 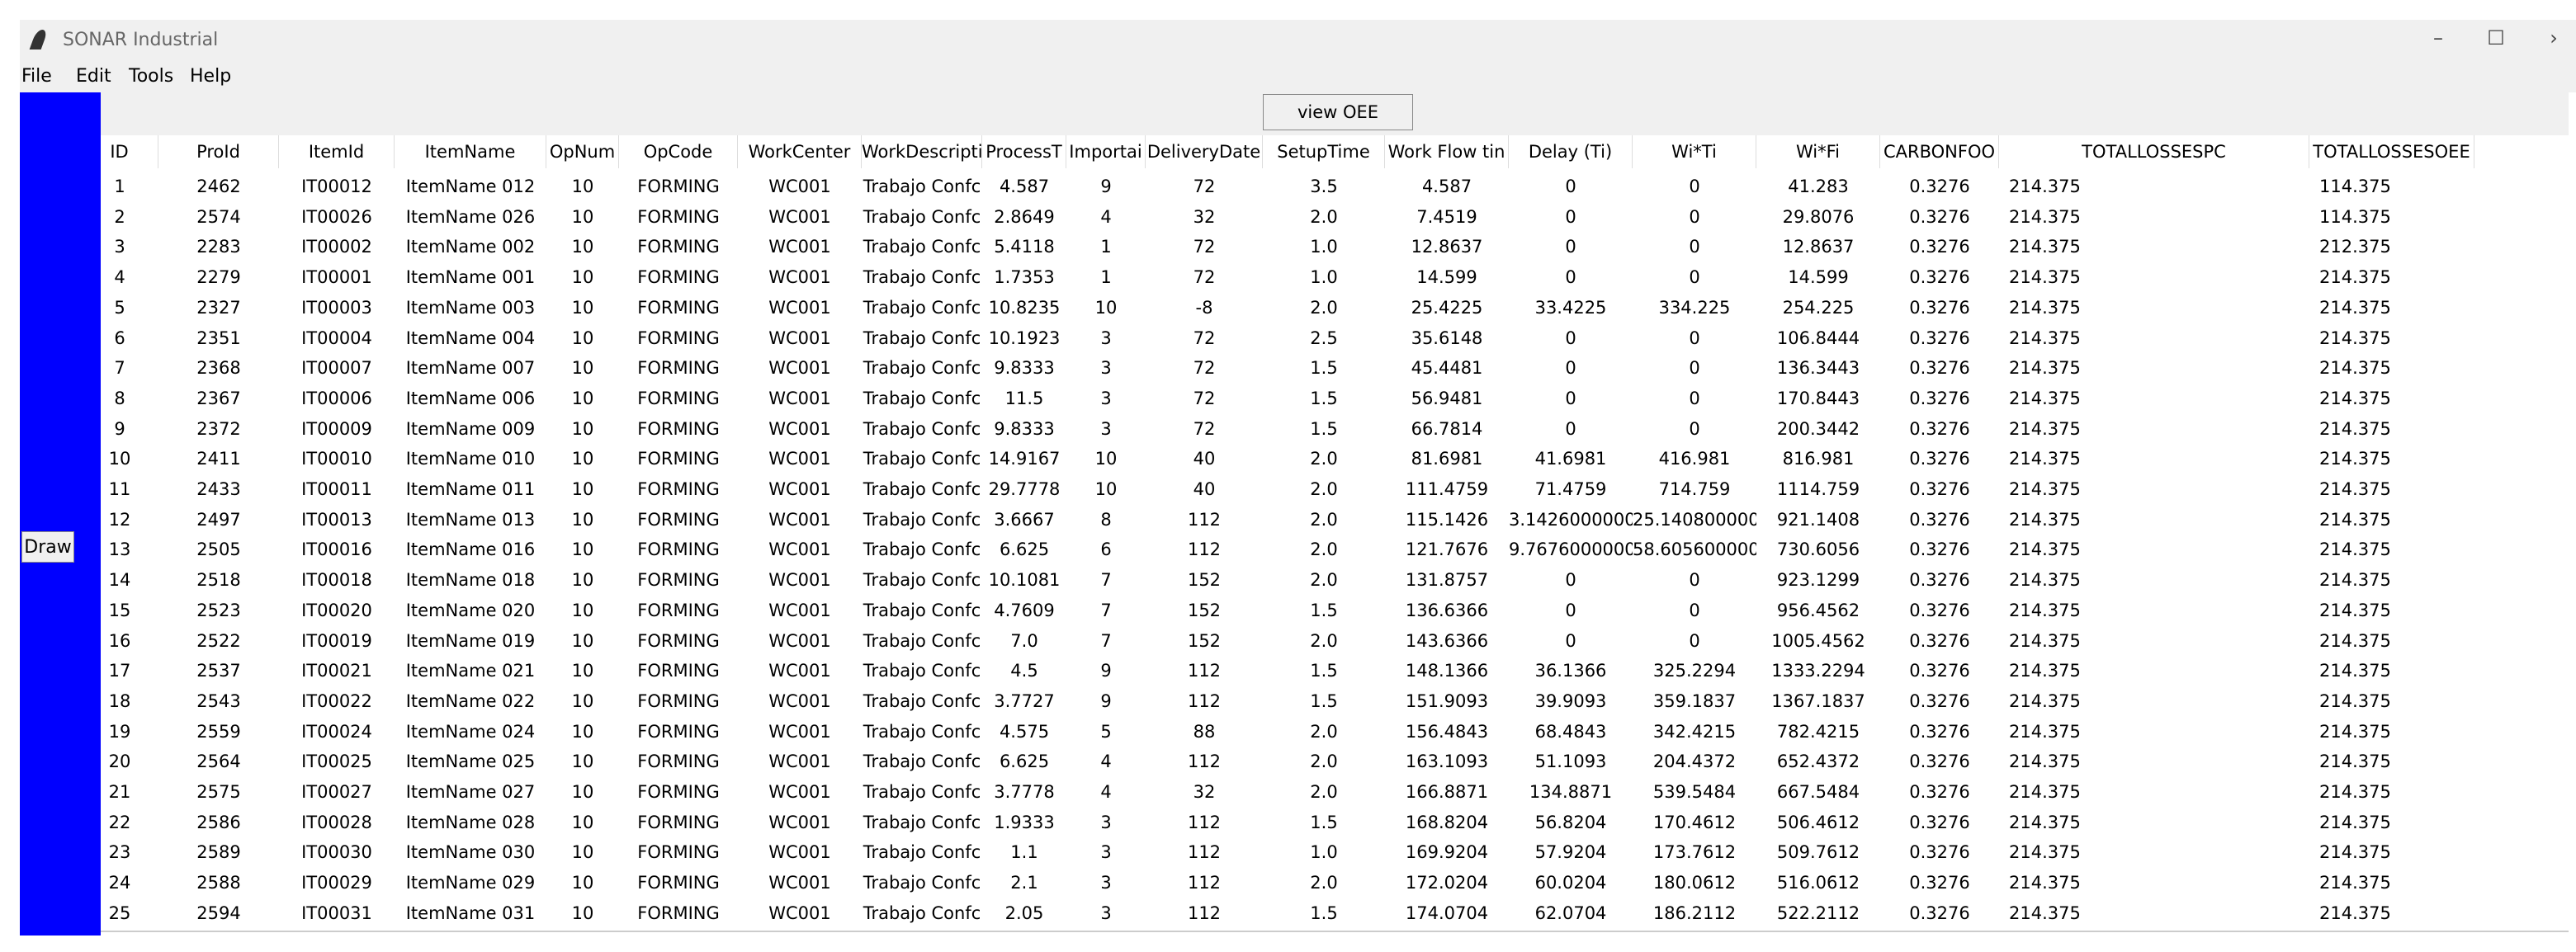 I want to click on table-cell: 1.0, so click(x=1324, y=247).